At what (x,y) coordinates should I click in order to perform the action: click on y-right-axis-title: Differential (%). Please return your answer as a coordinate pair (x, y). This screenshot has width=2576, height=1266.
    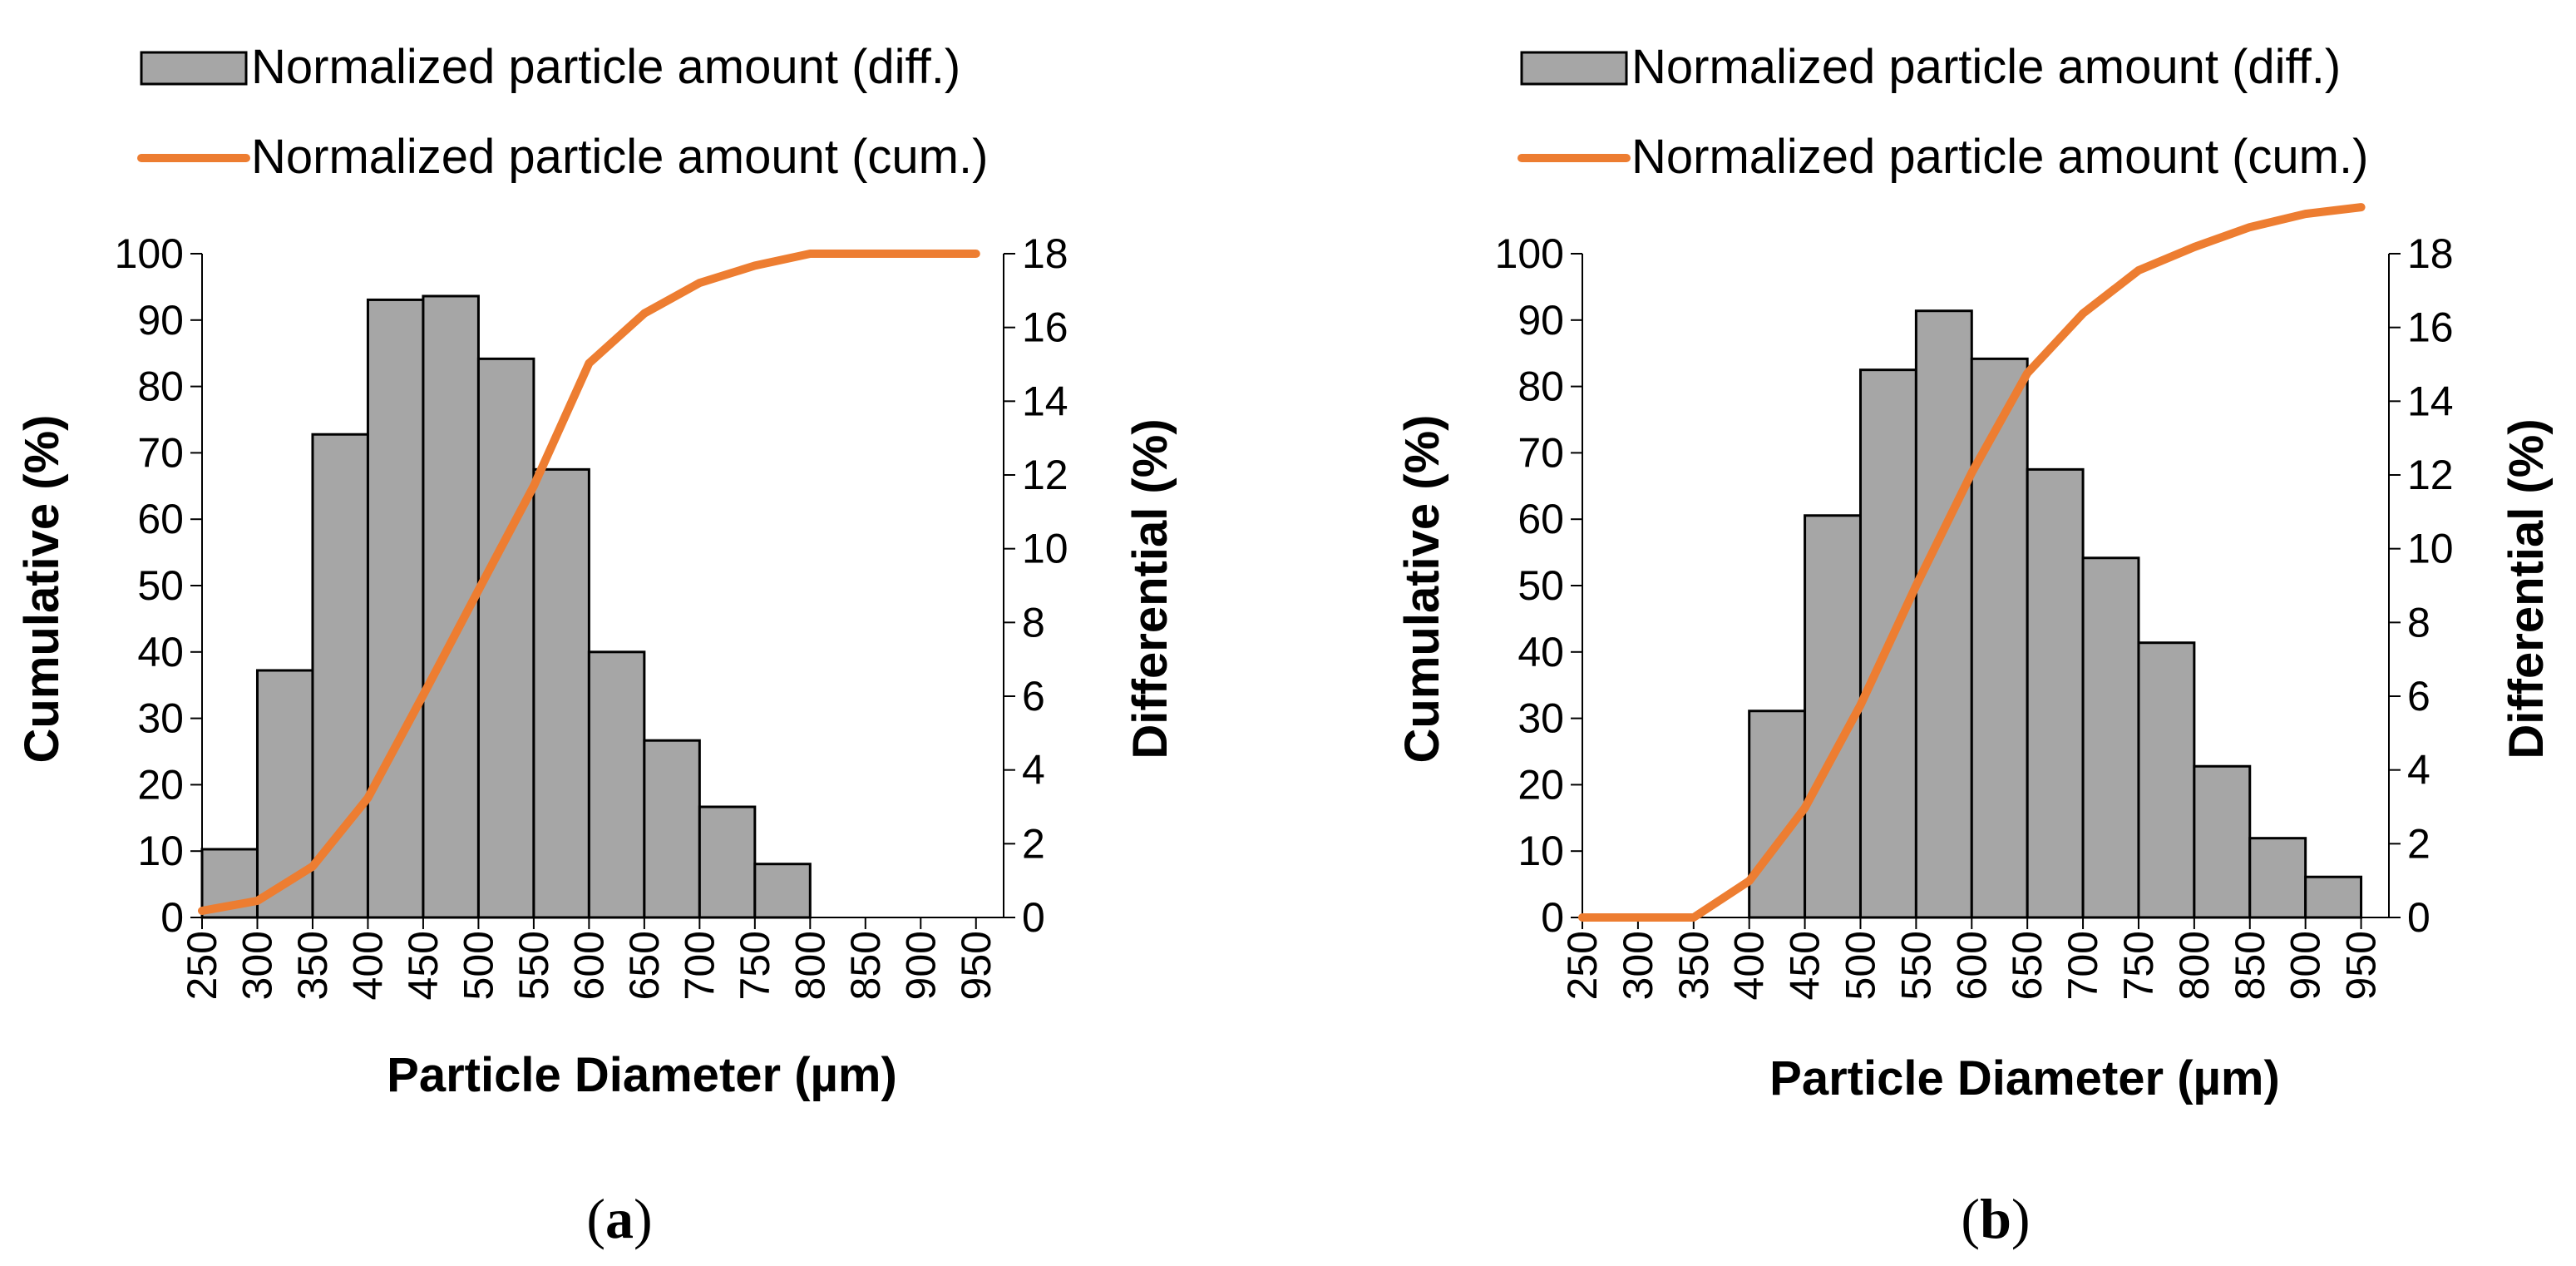
    Looking at the image, I should click on (2527, 588).